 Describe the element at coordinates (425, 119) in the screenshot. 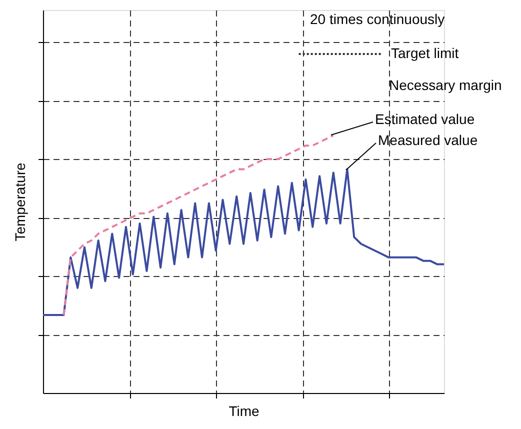

I see `annotation: Estimated value` at that location.